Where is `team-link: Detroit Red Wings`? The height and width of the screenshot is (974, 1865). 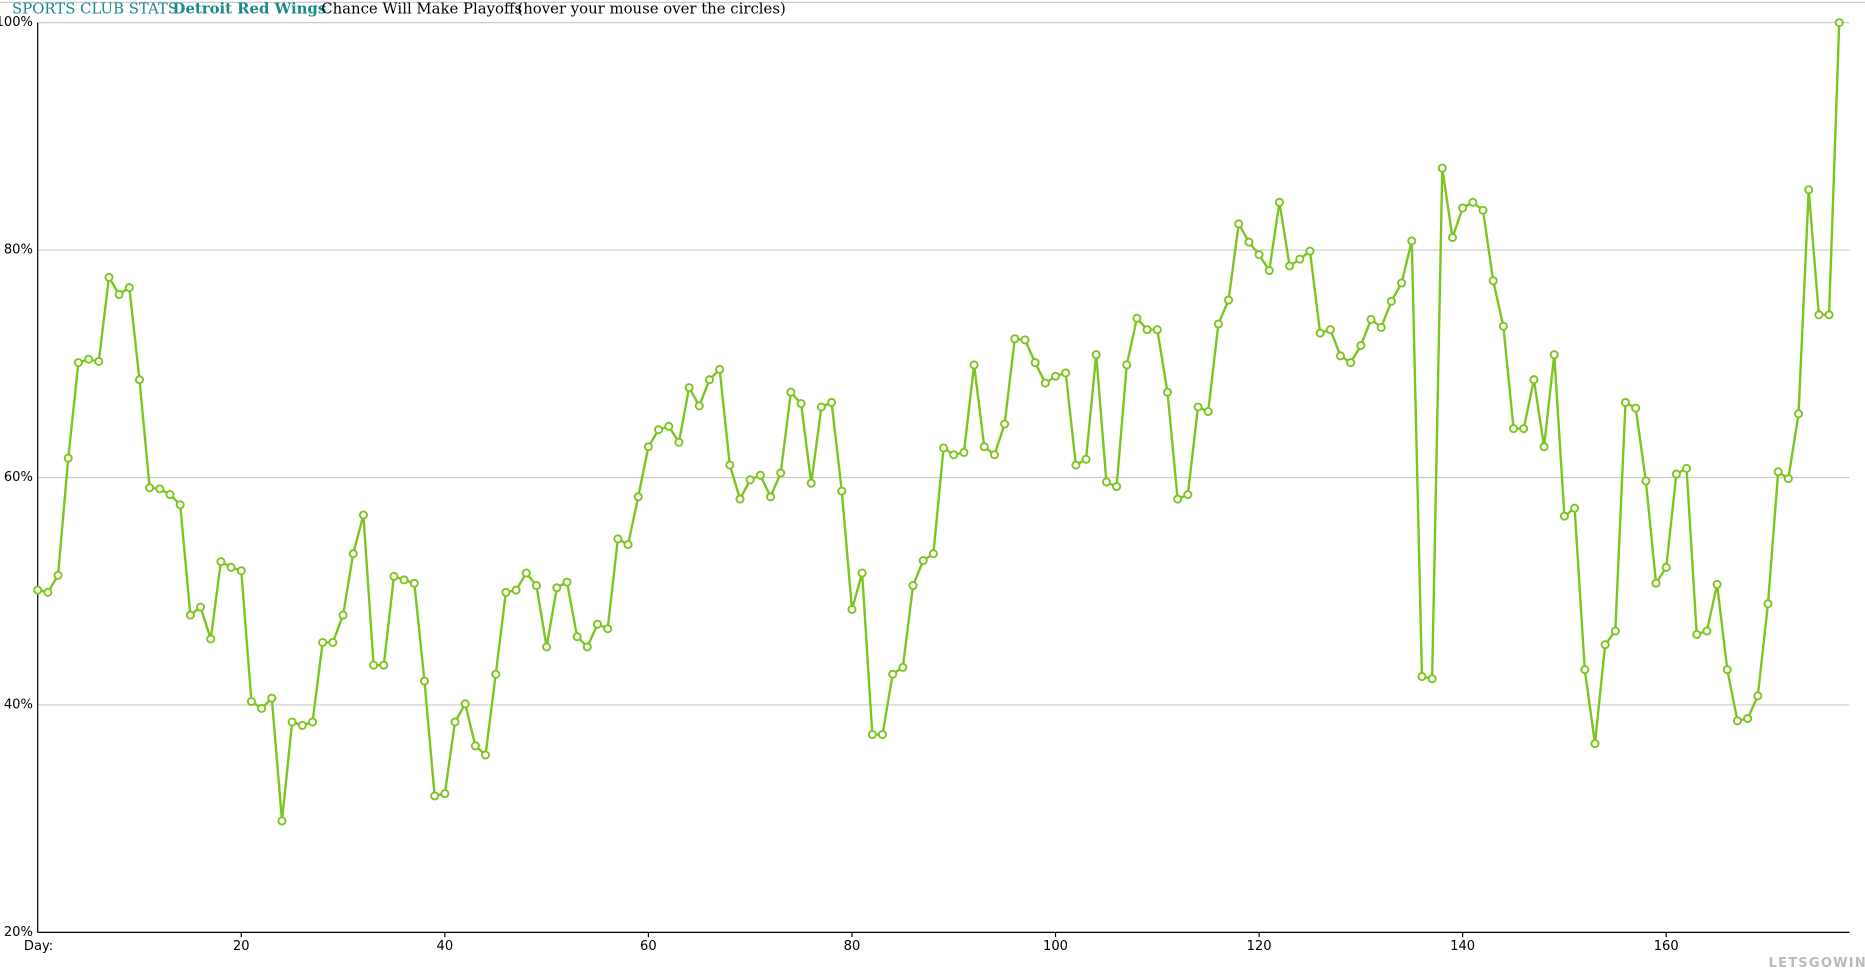
team-link: Detroit Red Wings is located at coordinates (250, 9).